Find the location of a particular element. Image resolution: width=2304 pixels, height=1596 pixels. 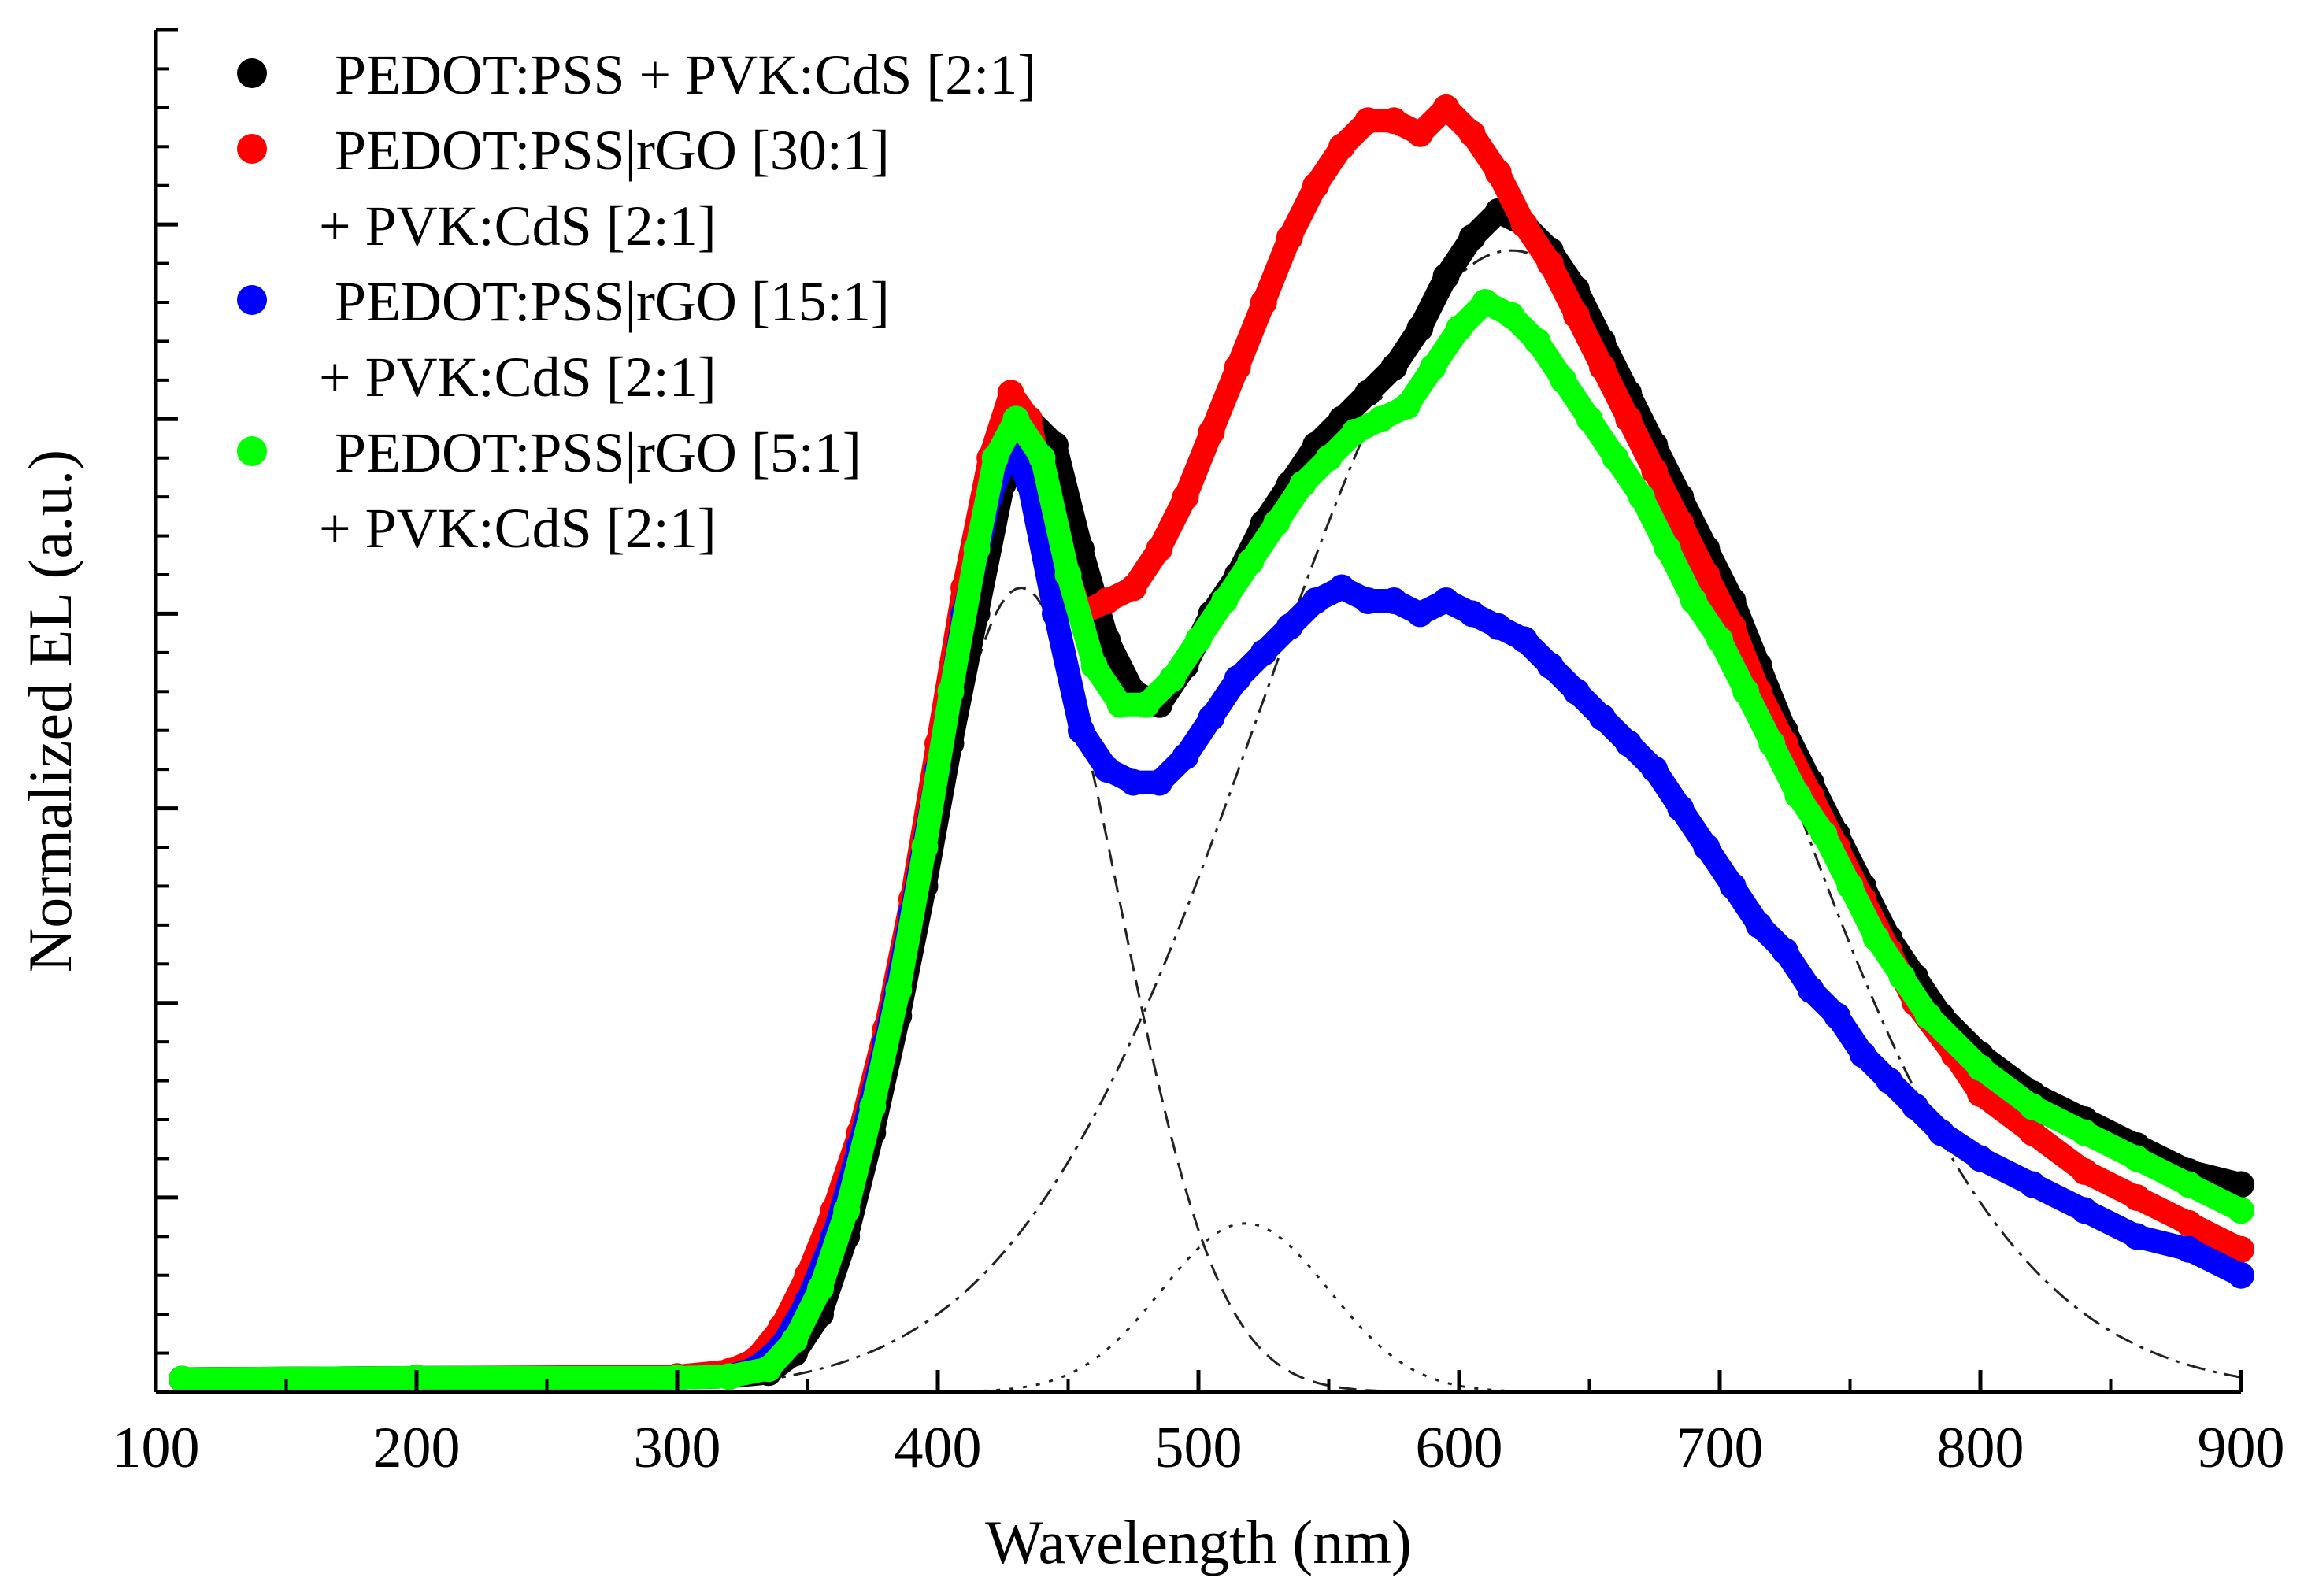

x-tick-label: 400 is located at coordinates (938, 1448).